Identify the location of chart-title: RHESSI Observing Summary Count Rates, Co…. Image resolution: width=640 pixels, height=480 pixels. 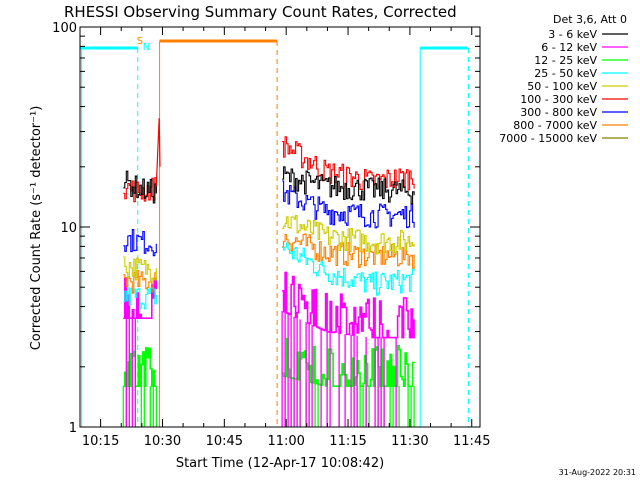
(260, 12).